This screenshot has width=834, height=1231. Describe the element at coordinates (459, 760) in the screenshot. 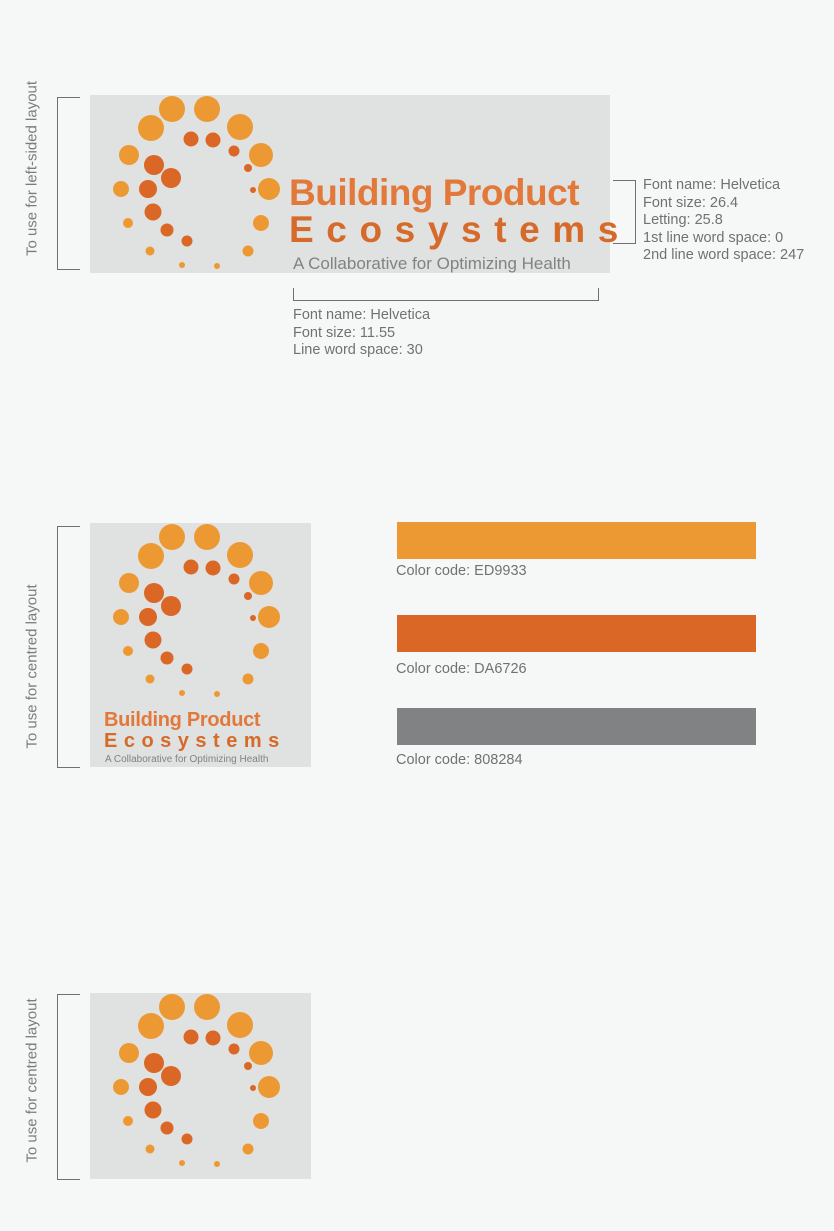

I see `swatch-label-gray: Color code: 808284` at that location.